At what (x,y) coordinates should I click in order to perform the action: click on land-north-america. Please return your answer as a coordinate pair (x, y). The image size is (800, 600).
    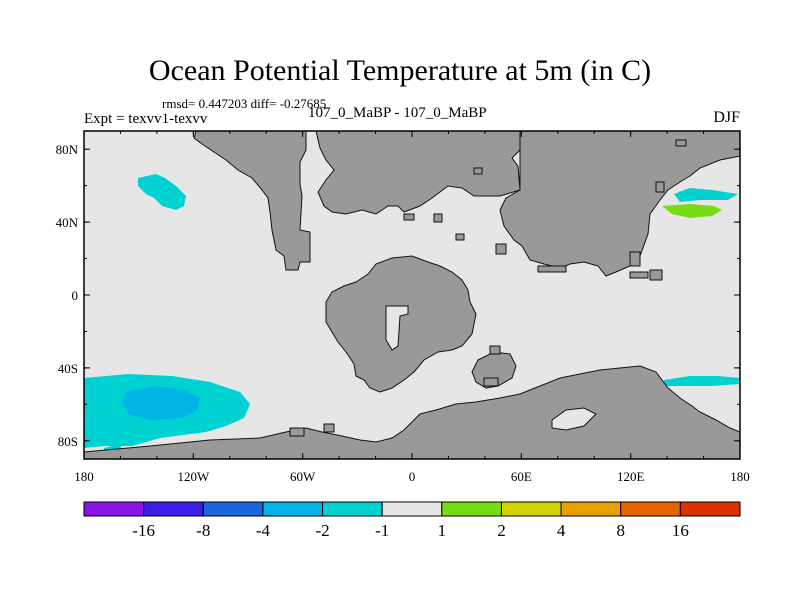
    Looking at the image, I should click on (252, 201).